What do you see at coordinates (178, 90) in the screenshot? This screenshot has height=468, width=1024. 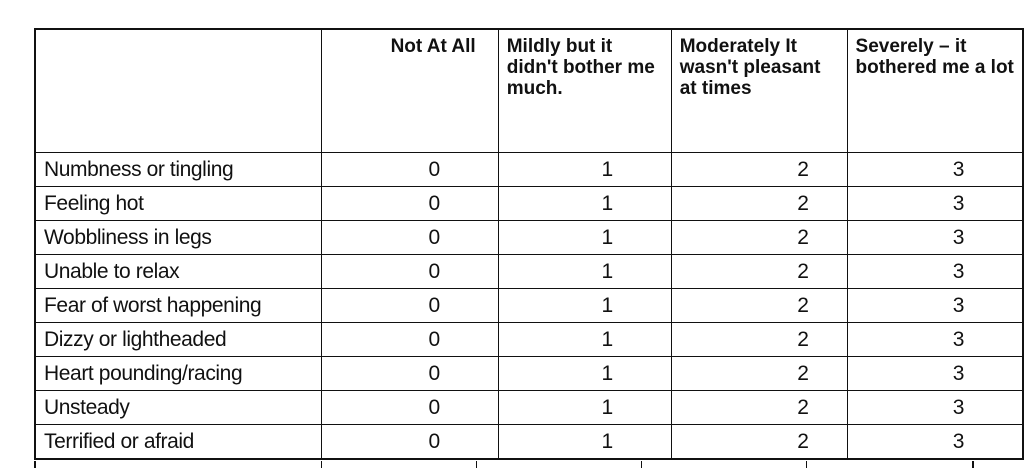 I see `header-blank` at bounding box center [178, 90].